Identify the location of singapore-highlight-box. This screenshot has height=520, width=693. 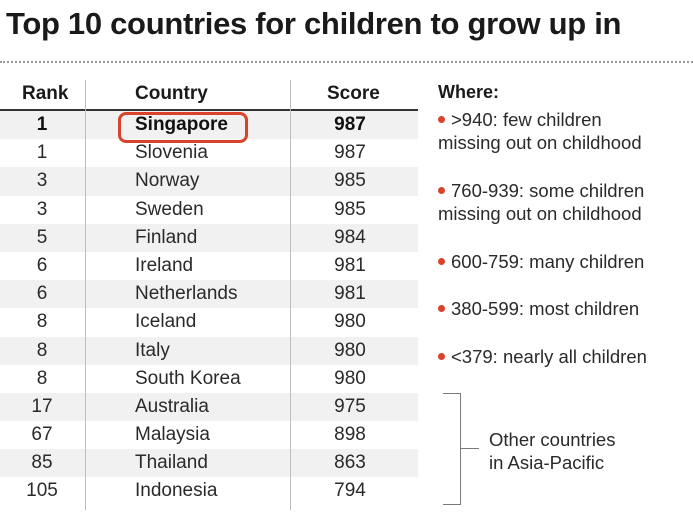
(183, 127).